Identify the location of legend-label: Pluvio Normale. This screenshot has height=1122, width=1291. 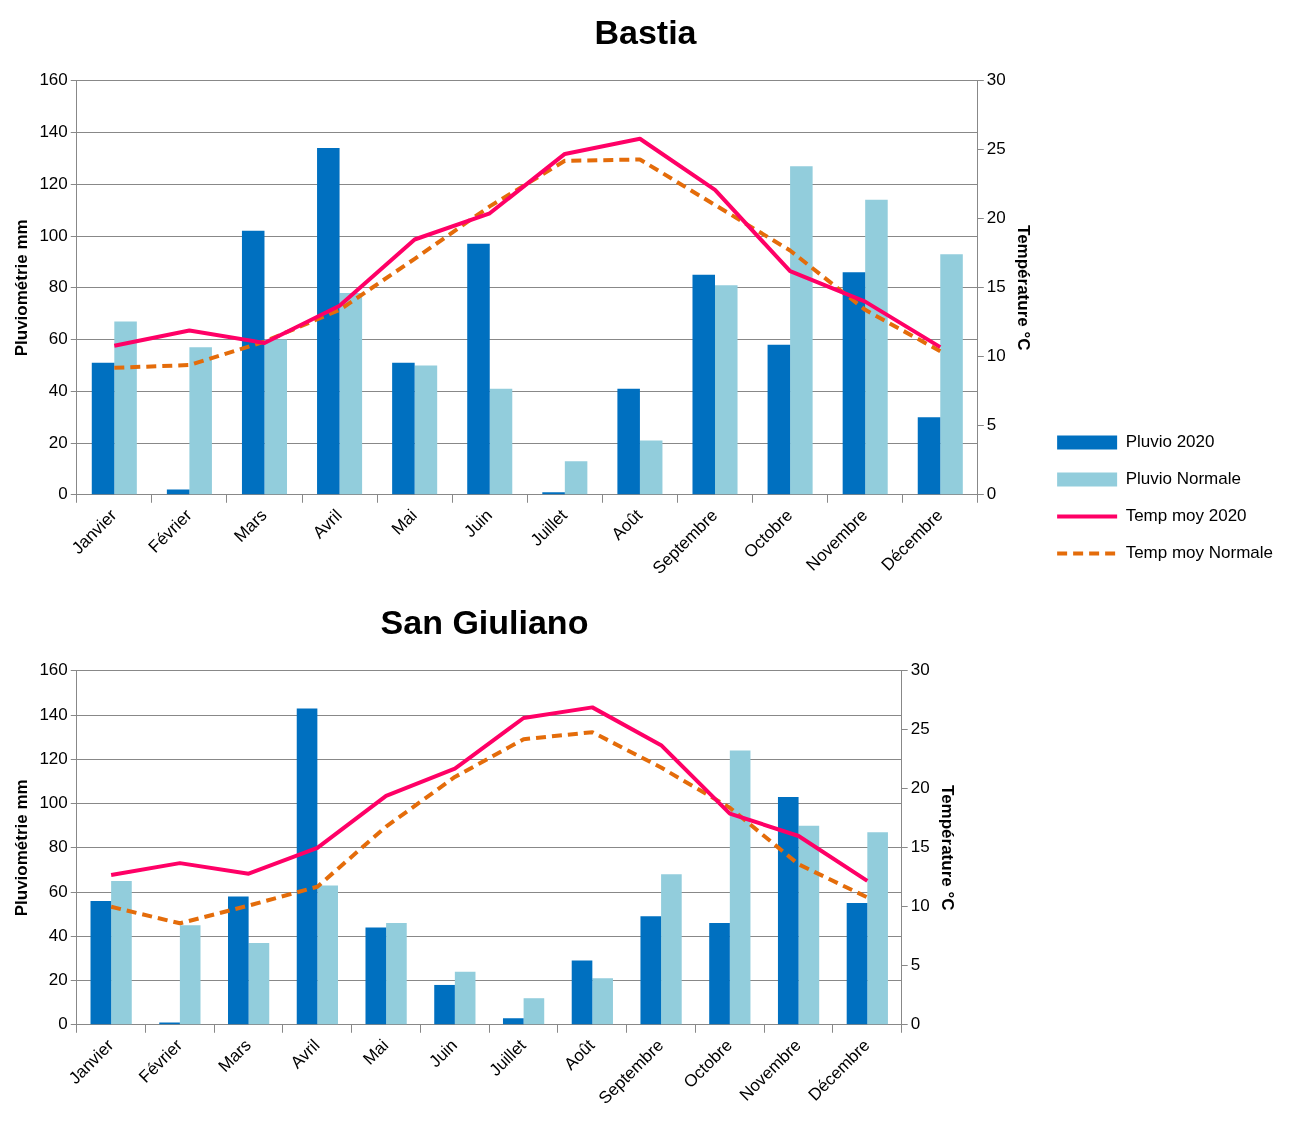
(1183, 479).